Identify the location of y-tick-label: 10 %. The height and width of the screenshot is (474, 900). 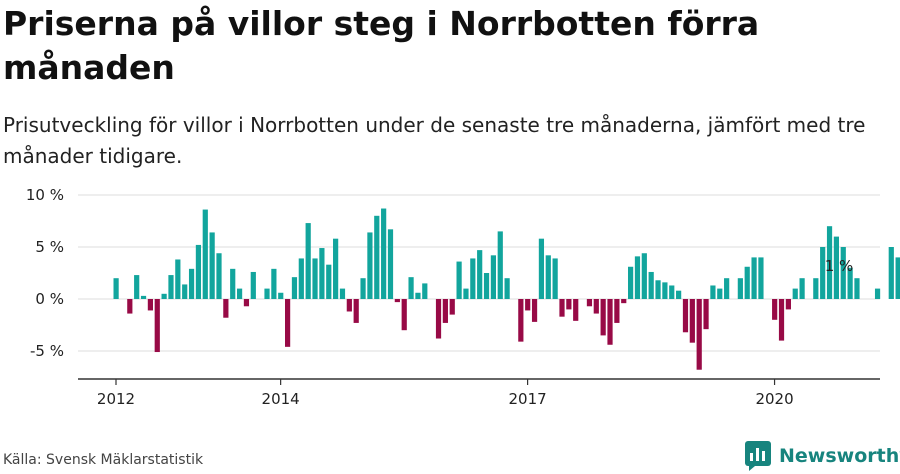
(45, 195).